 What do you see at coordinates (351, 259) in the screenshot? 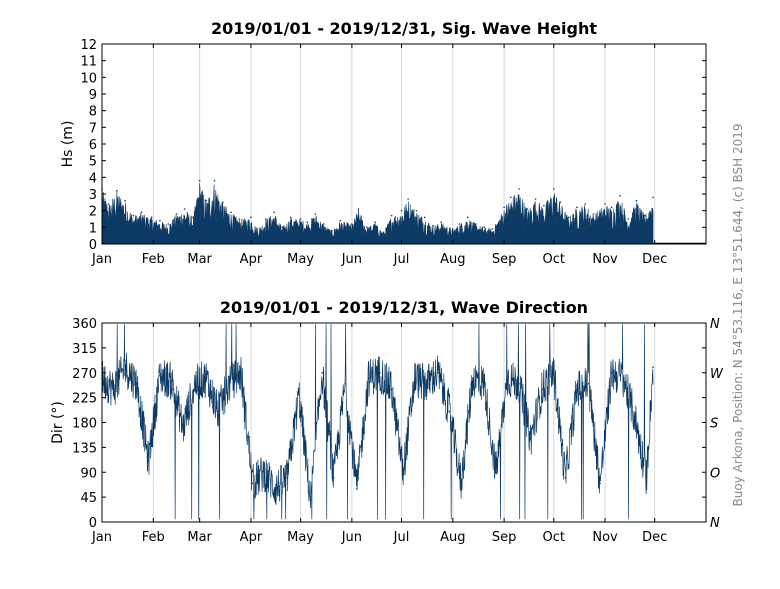
I see `x-tick-label: Jun` at bounding box center [351, 259].